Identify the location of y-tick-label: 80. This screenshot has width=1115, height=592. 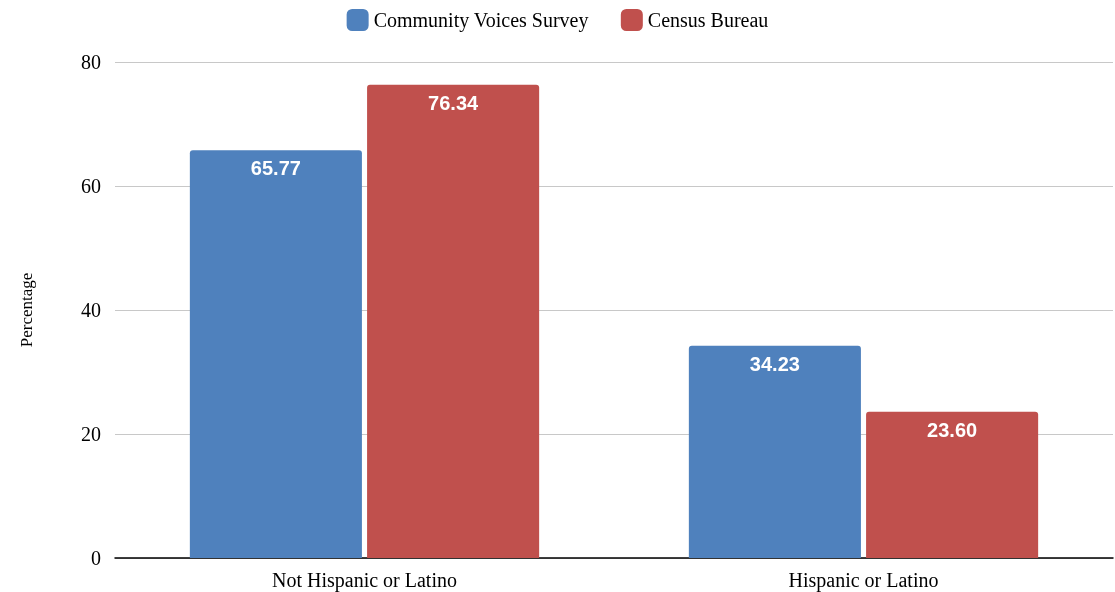
(91, 62).